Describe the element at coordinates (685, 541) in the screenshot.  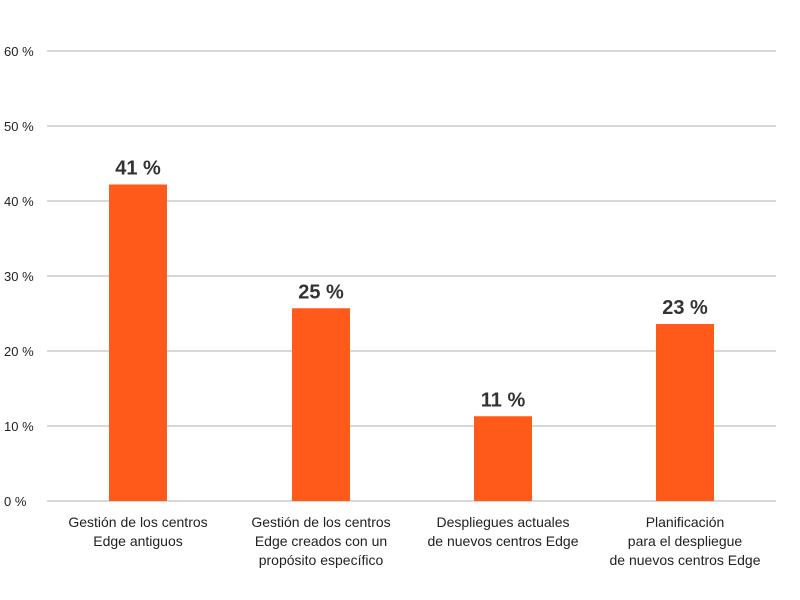
I see `x-tick-label: para el despliegue` at that location.